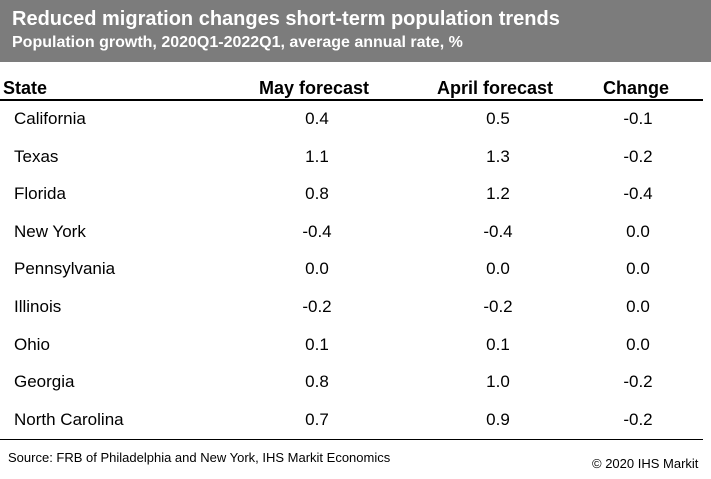  I want to click on state-name-cell: North Carolina, so click(69, 419).